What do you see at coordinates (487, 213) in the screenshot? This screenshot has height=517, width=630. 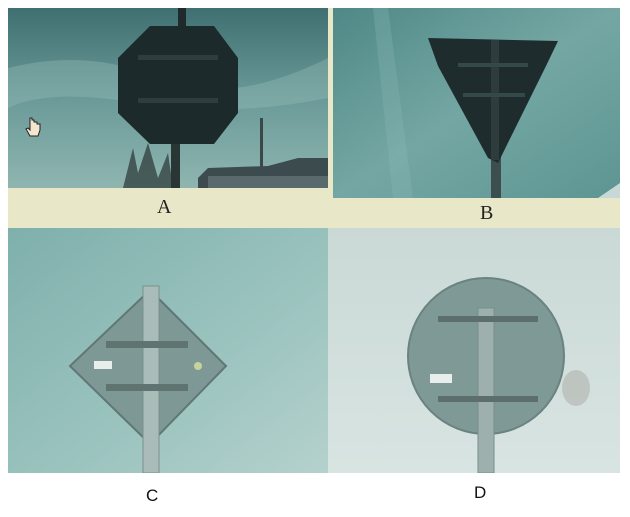 I see `label-b: B` at bounding box center [487, 213].